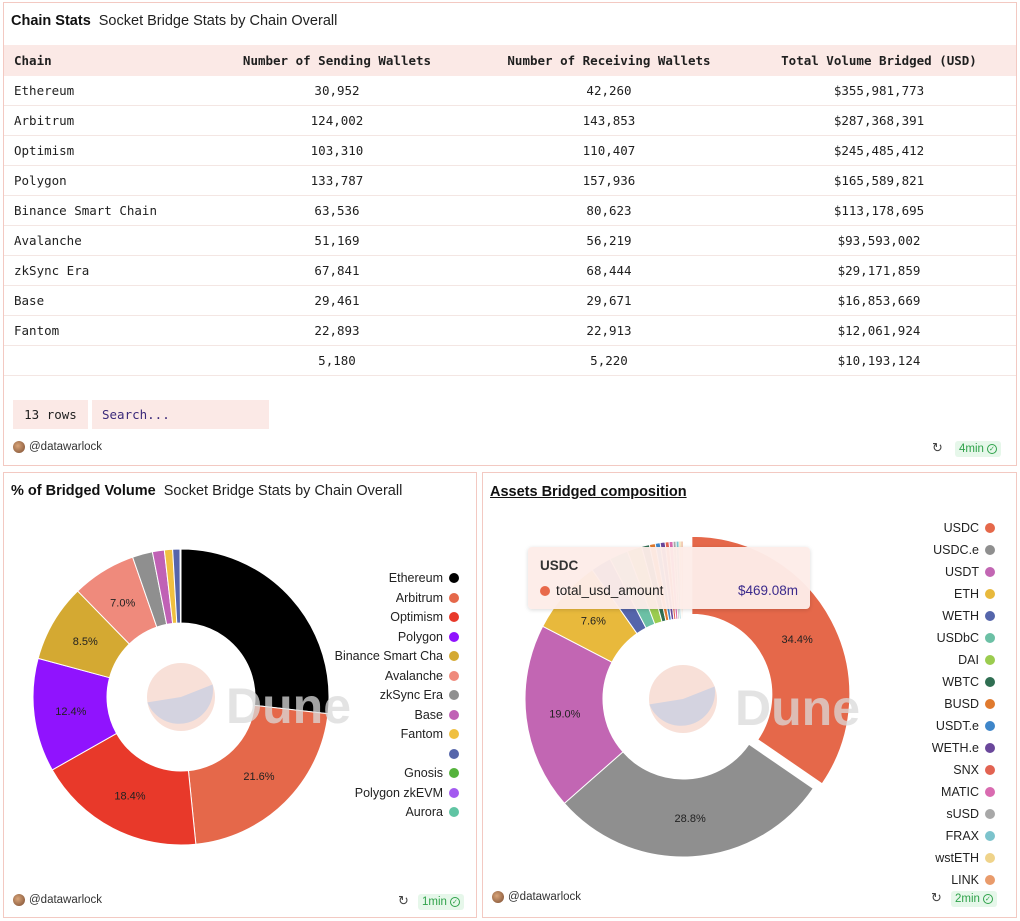  What do you see at coordinates (968, 682) in the screenshot?
I see `legend-item: WBTC` at bounding box center [968, 682].